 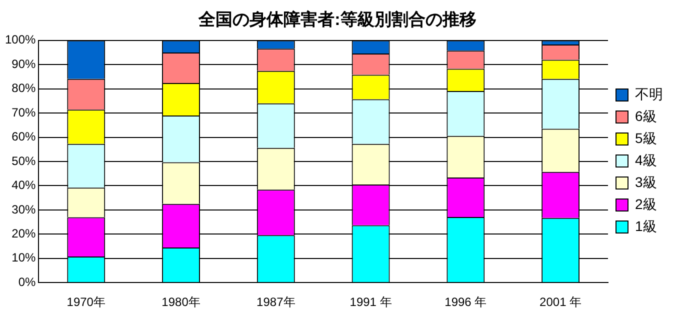 I want to click on legend-label: 6級, so click(x=646, y=116).